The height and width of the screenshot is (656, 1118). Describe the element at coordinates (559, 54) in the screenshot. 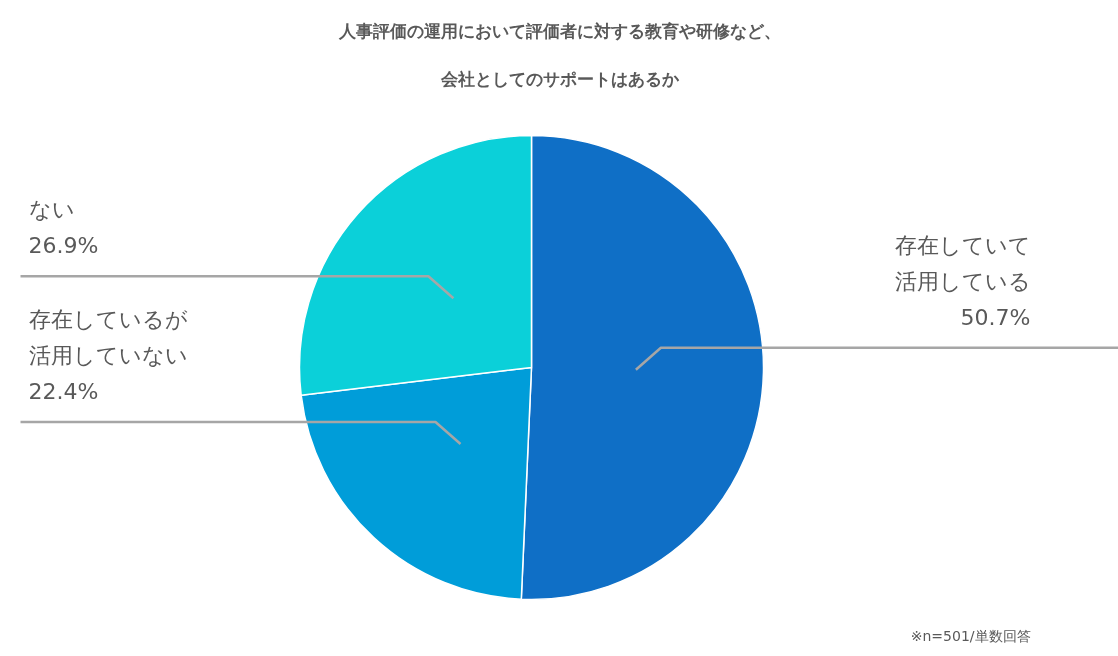

I see `chart-title: 人事評価の運用において評価者に対する教育や研修など、会社としてのサポートはあるか` at that location.